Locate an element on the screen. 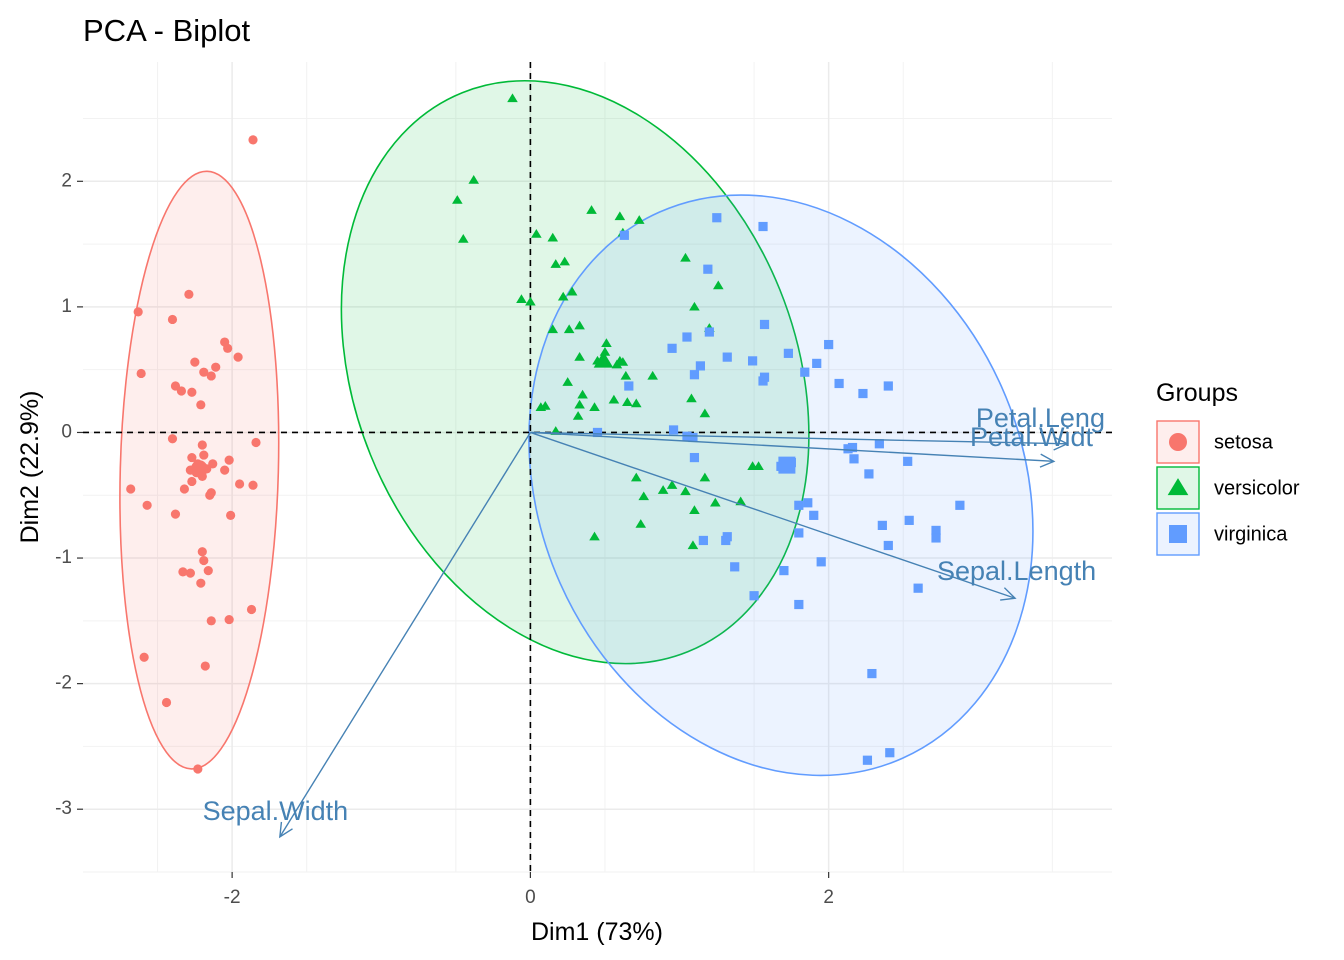  legend-key-versicolor is located at coordinates (1178, 488).